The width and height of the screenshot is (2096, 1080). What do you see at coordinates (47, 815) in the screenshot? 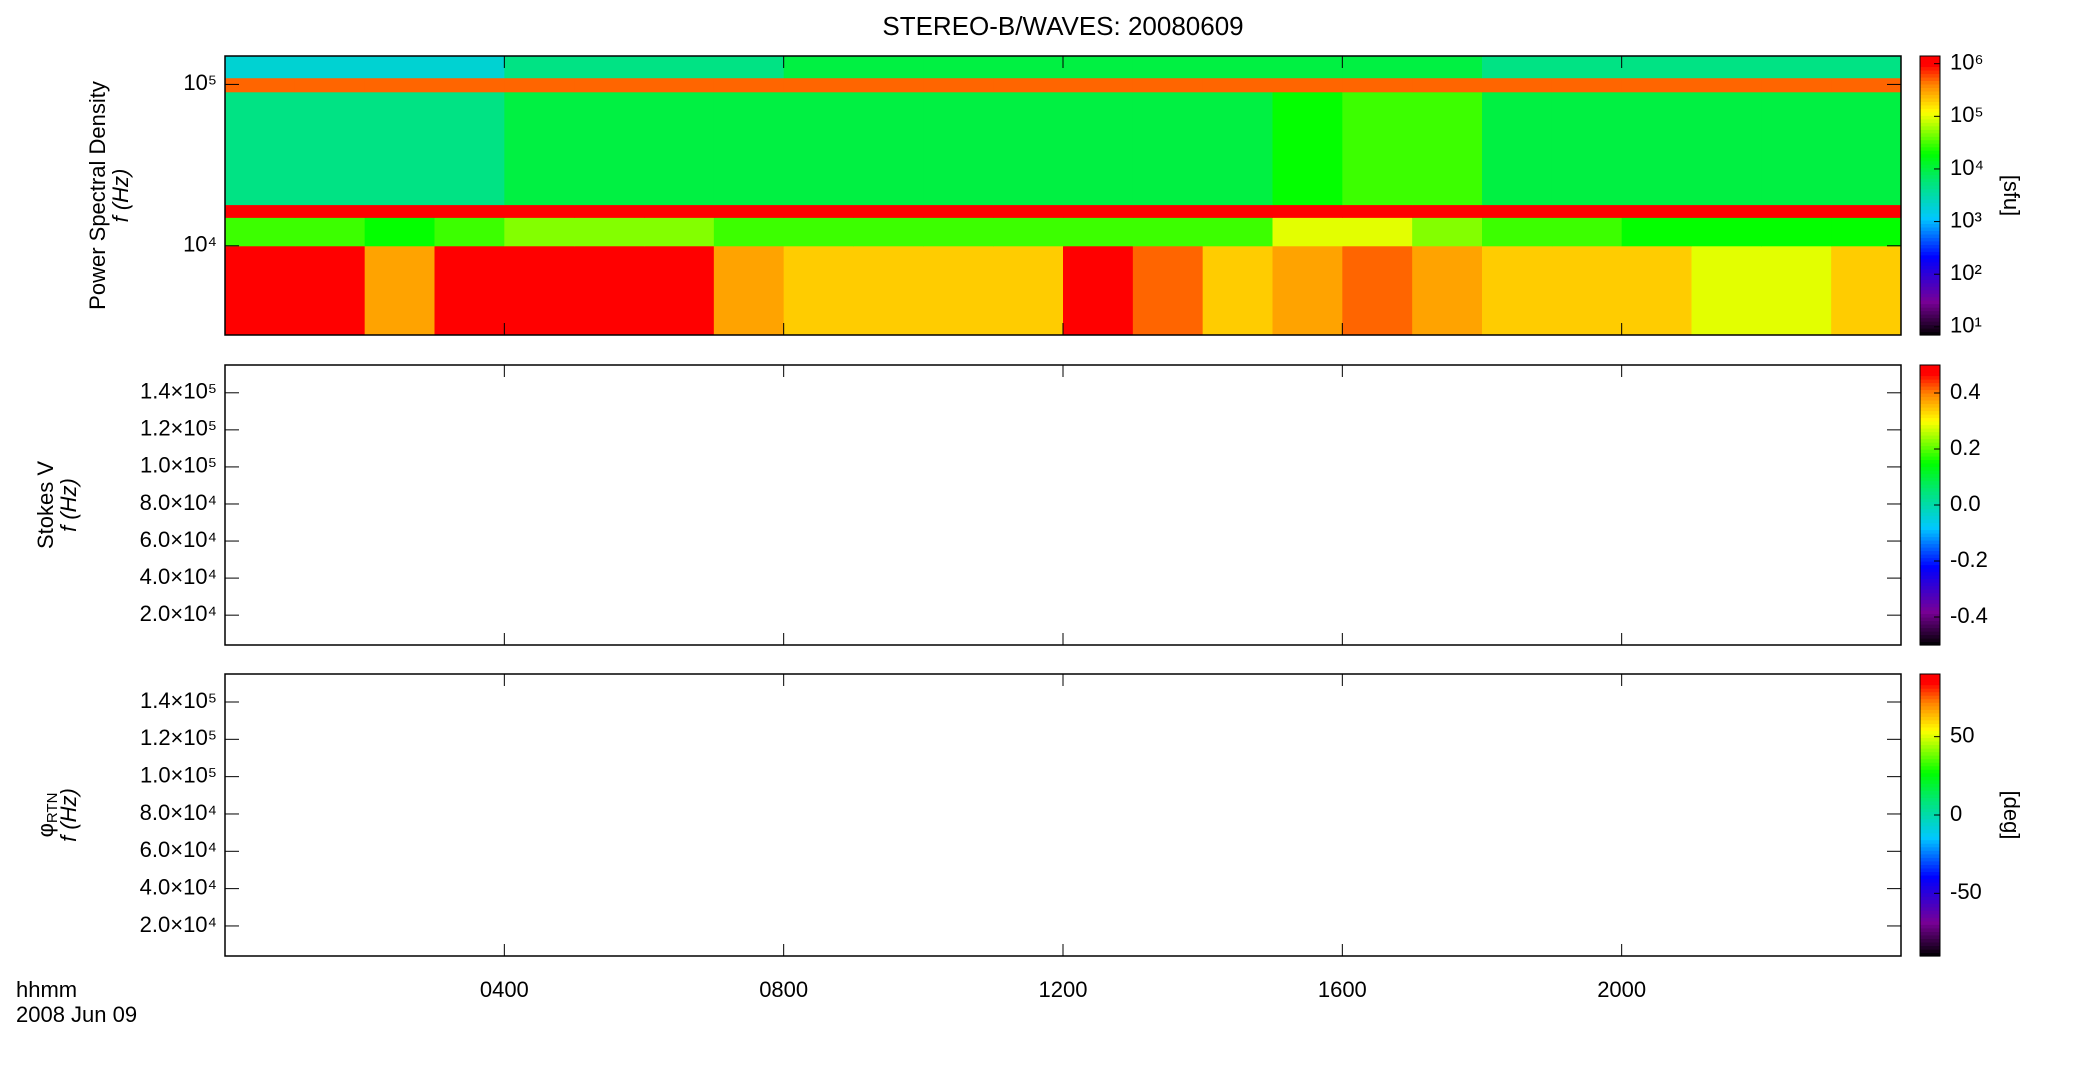
I see `y-axis-label: φRTN` at bounding box center [47, 815].